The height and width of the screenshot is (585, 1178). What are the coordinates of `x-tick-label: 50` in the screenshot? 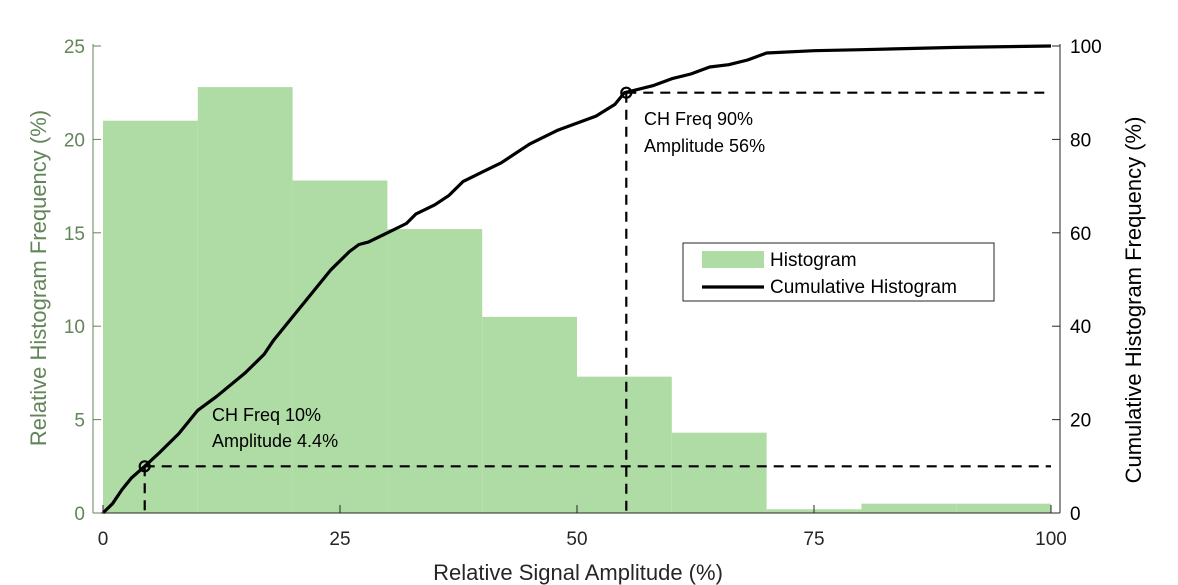 It's located at (576, 539).